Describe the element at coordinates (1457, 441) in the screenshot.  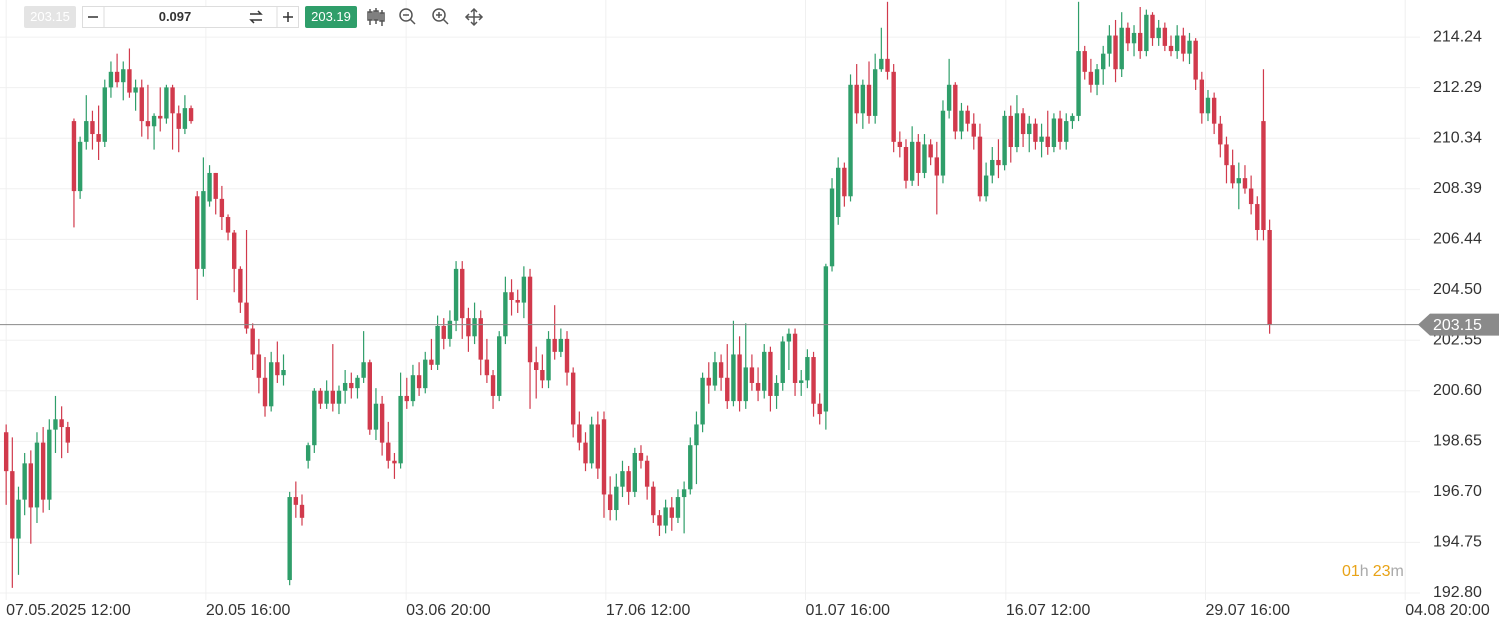
I see `y-tick-label: 198.65` at that location.